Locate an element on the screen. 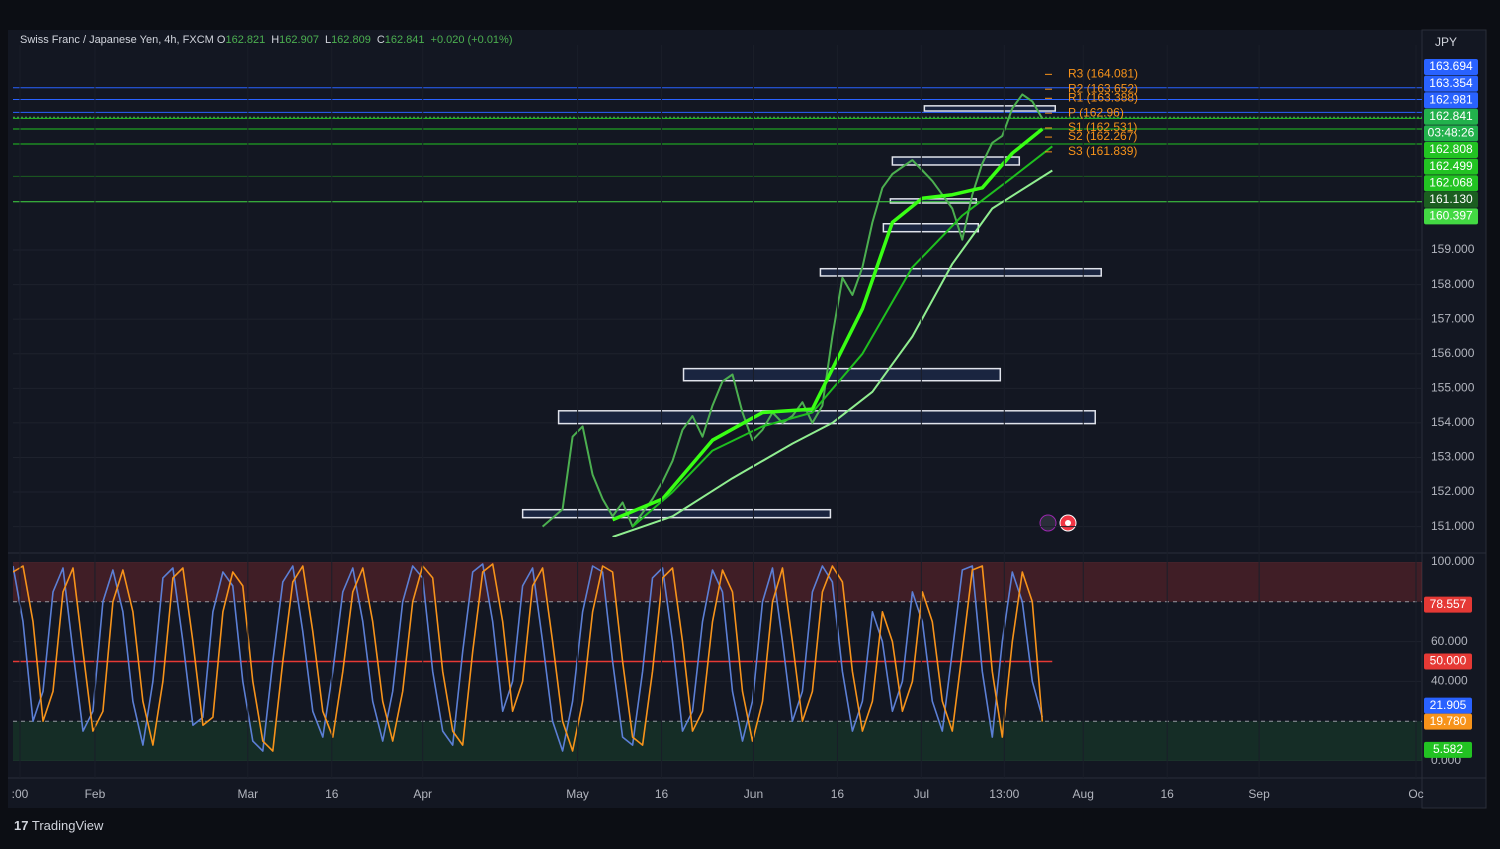 This screenshot has width=1500, height=849. x-tick-label: Mar is located at coordinates (247, 794).